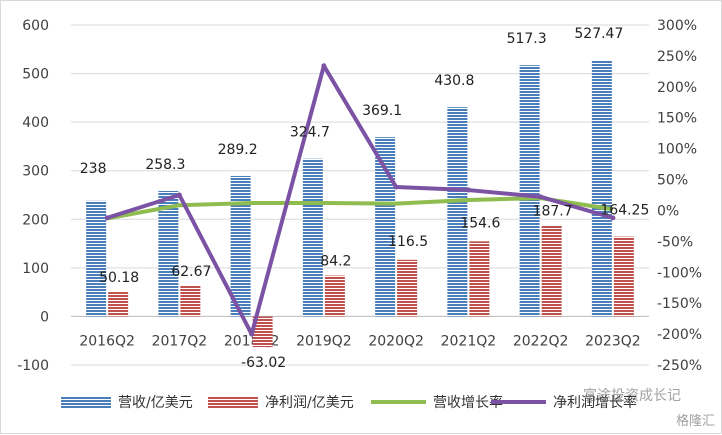  I want to click on left-axis-tick-label: 600, so click(35, 26).